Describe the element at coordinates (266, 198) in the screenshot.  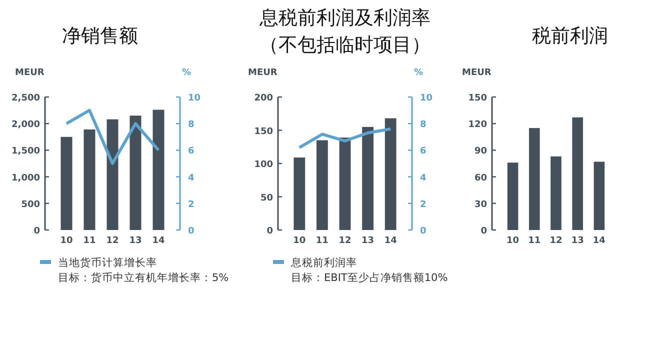
I see `y-tick-label: 50` at that location.